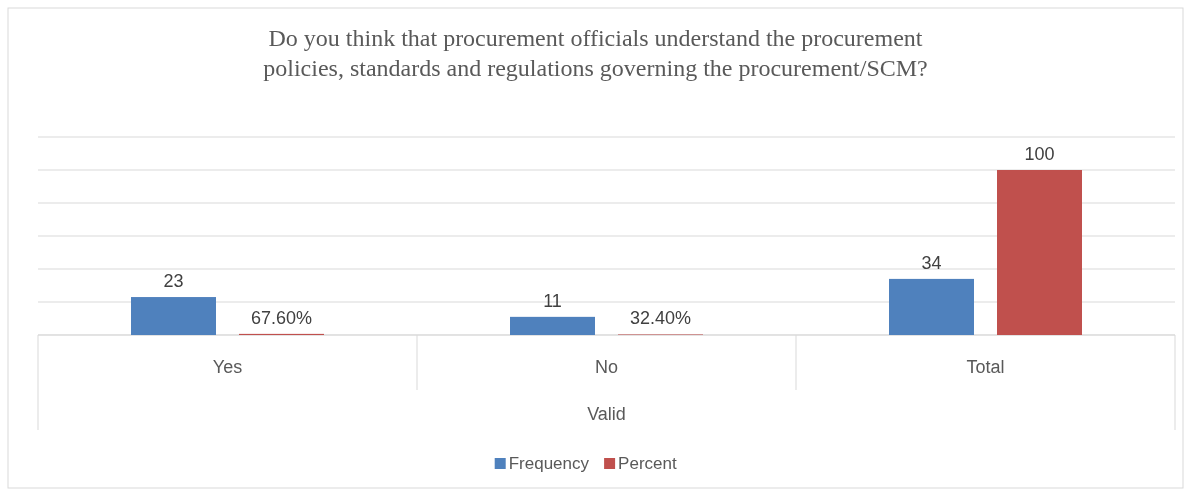 The height and width of the screenshot is (496, 1191). What do you see at coordinates (552, 300) in the screenshot?
I see `data-label: 11` at bounding box center [552, 300].